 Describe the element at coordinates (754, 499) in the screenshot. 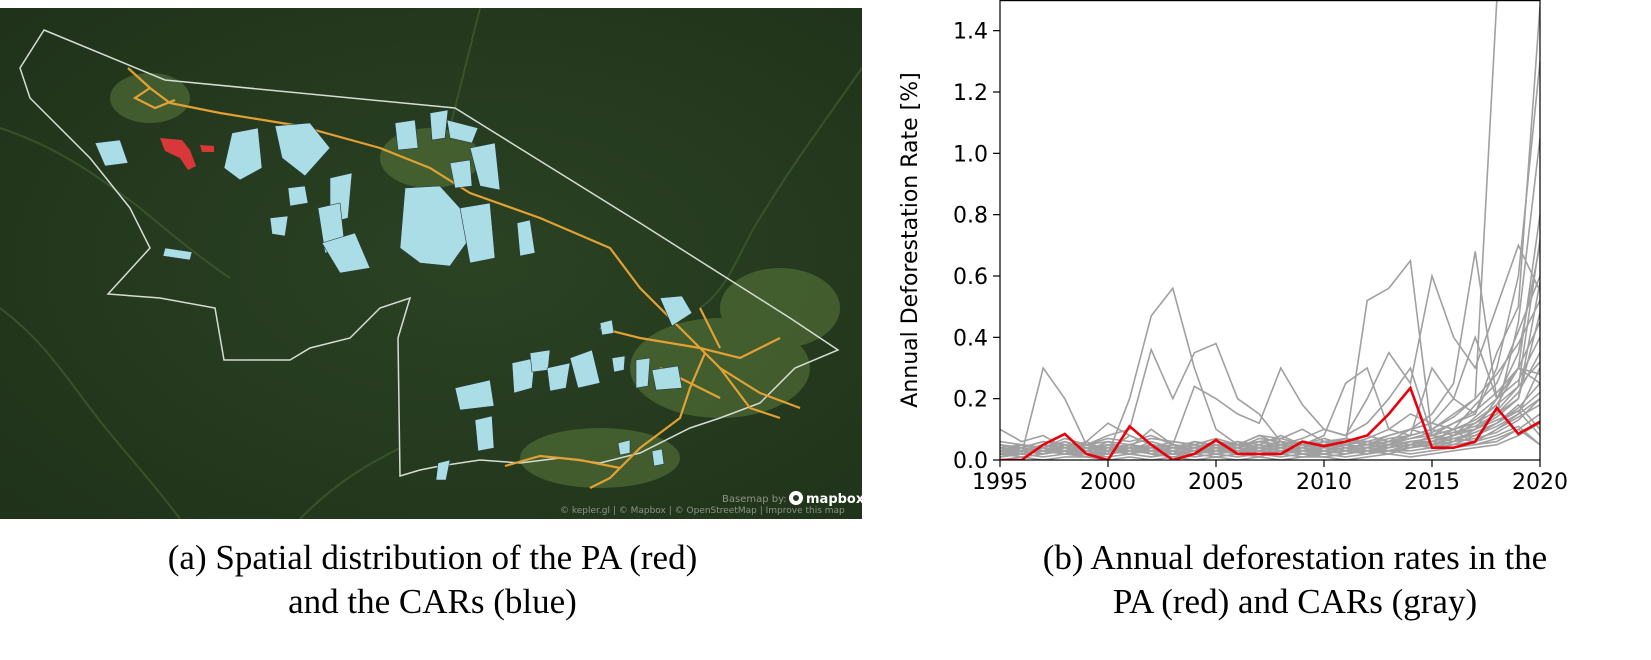

I see `basemap-by-label: Basemap by:` at that location.